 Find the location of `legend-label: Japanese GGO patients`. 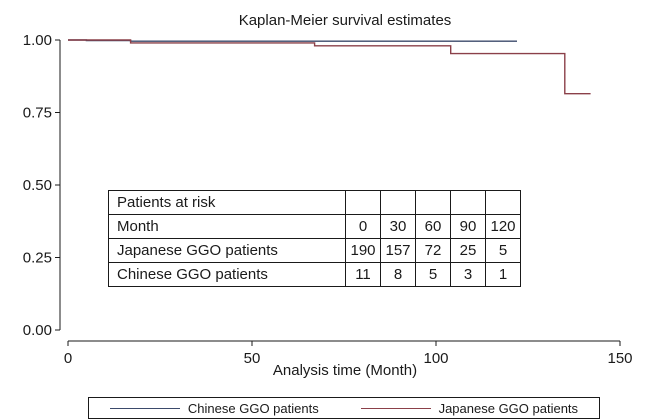

legend-label: Japanese GGO patients is located at coordinates (508, 408).